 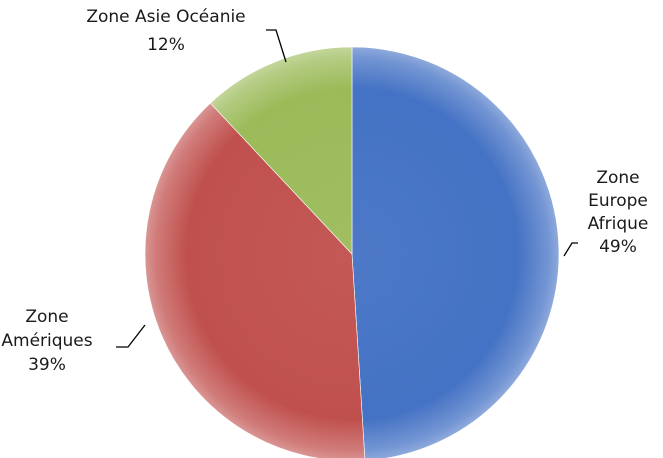 I want to click on pie-slice-asie-oceanie, so click(x=281, y=150).